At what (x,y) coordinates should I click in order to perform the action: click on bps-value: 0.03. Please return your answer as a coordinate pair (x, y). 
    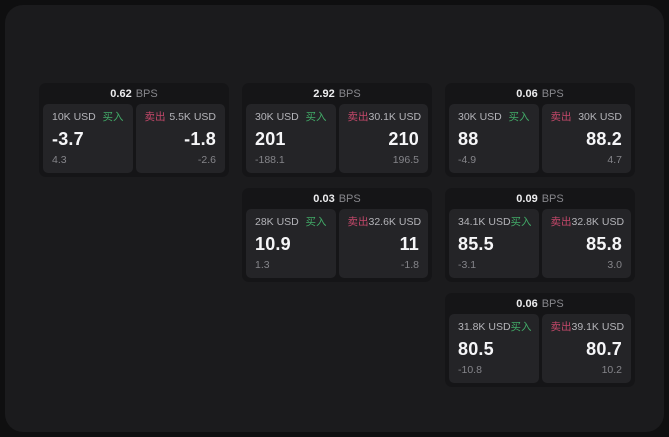
    Looking at the image, I should click on (324, 198).